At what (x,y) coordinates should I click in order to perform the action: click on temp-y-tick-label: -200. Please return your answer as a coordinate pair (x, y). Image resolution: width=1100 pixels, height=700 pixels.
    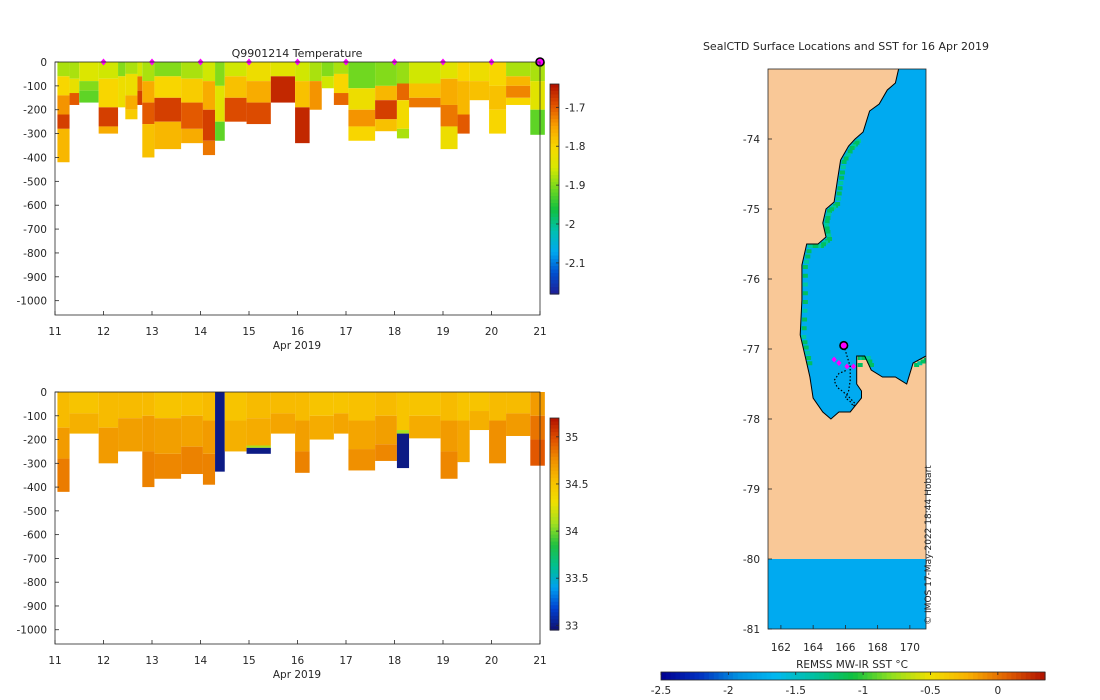
    Looking at the image, I should click on (35, 111).